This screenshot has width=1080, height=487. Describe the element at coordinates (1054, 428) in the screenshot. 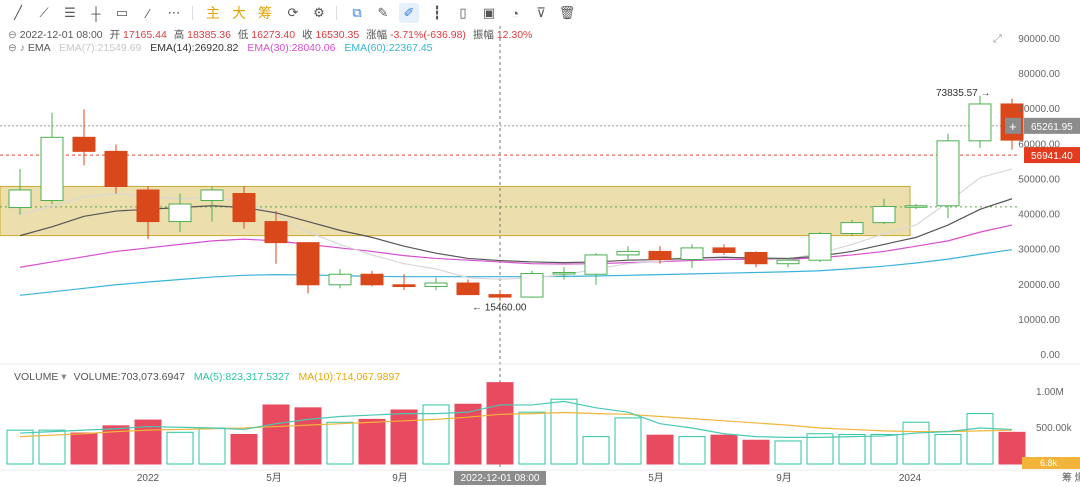

I see `volume-axis-tick: 500.00k` at that location.